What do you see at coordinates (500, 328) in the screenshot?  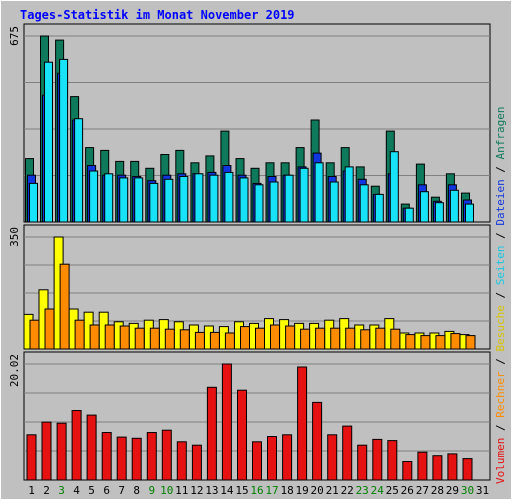 I see `legend-part: Besuche` at bounding box center [500, 328].